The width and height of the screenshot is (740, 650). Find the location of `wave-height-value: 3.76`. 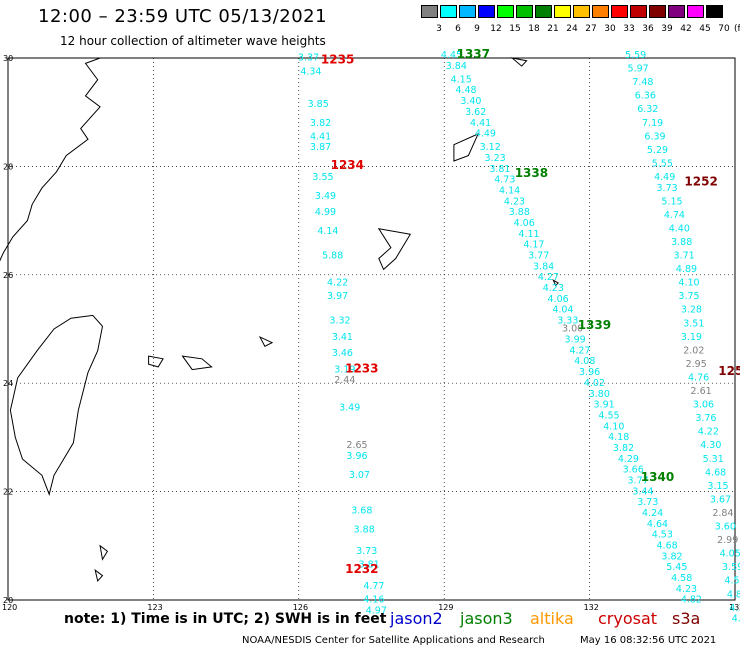

wave-height-value: 3.76 is located at coordinates (705, 418).